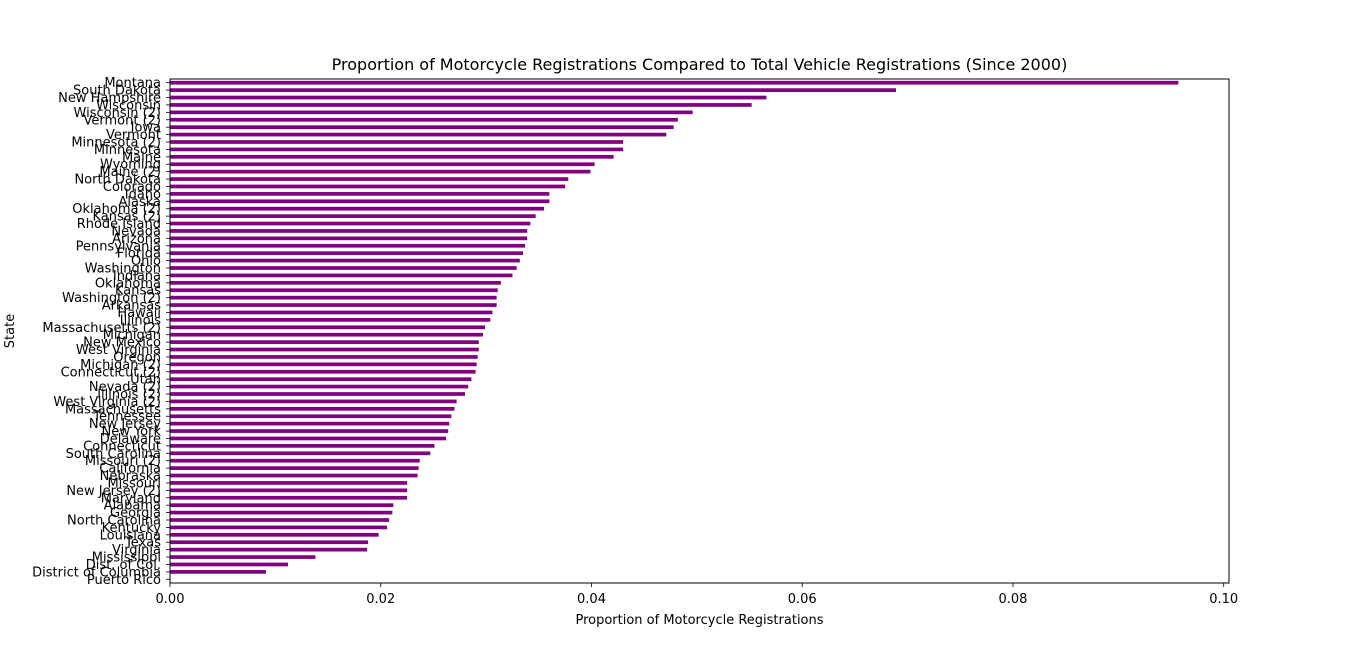 This screenshot has height=655, width=1366. I want to click on y-tick-label: Wisconsin (2), so click(117, 113).